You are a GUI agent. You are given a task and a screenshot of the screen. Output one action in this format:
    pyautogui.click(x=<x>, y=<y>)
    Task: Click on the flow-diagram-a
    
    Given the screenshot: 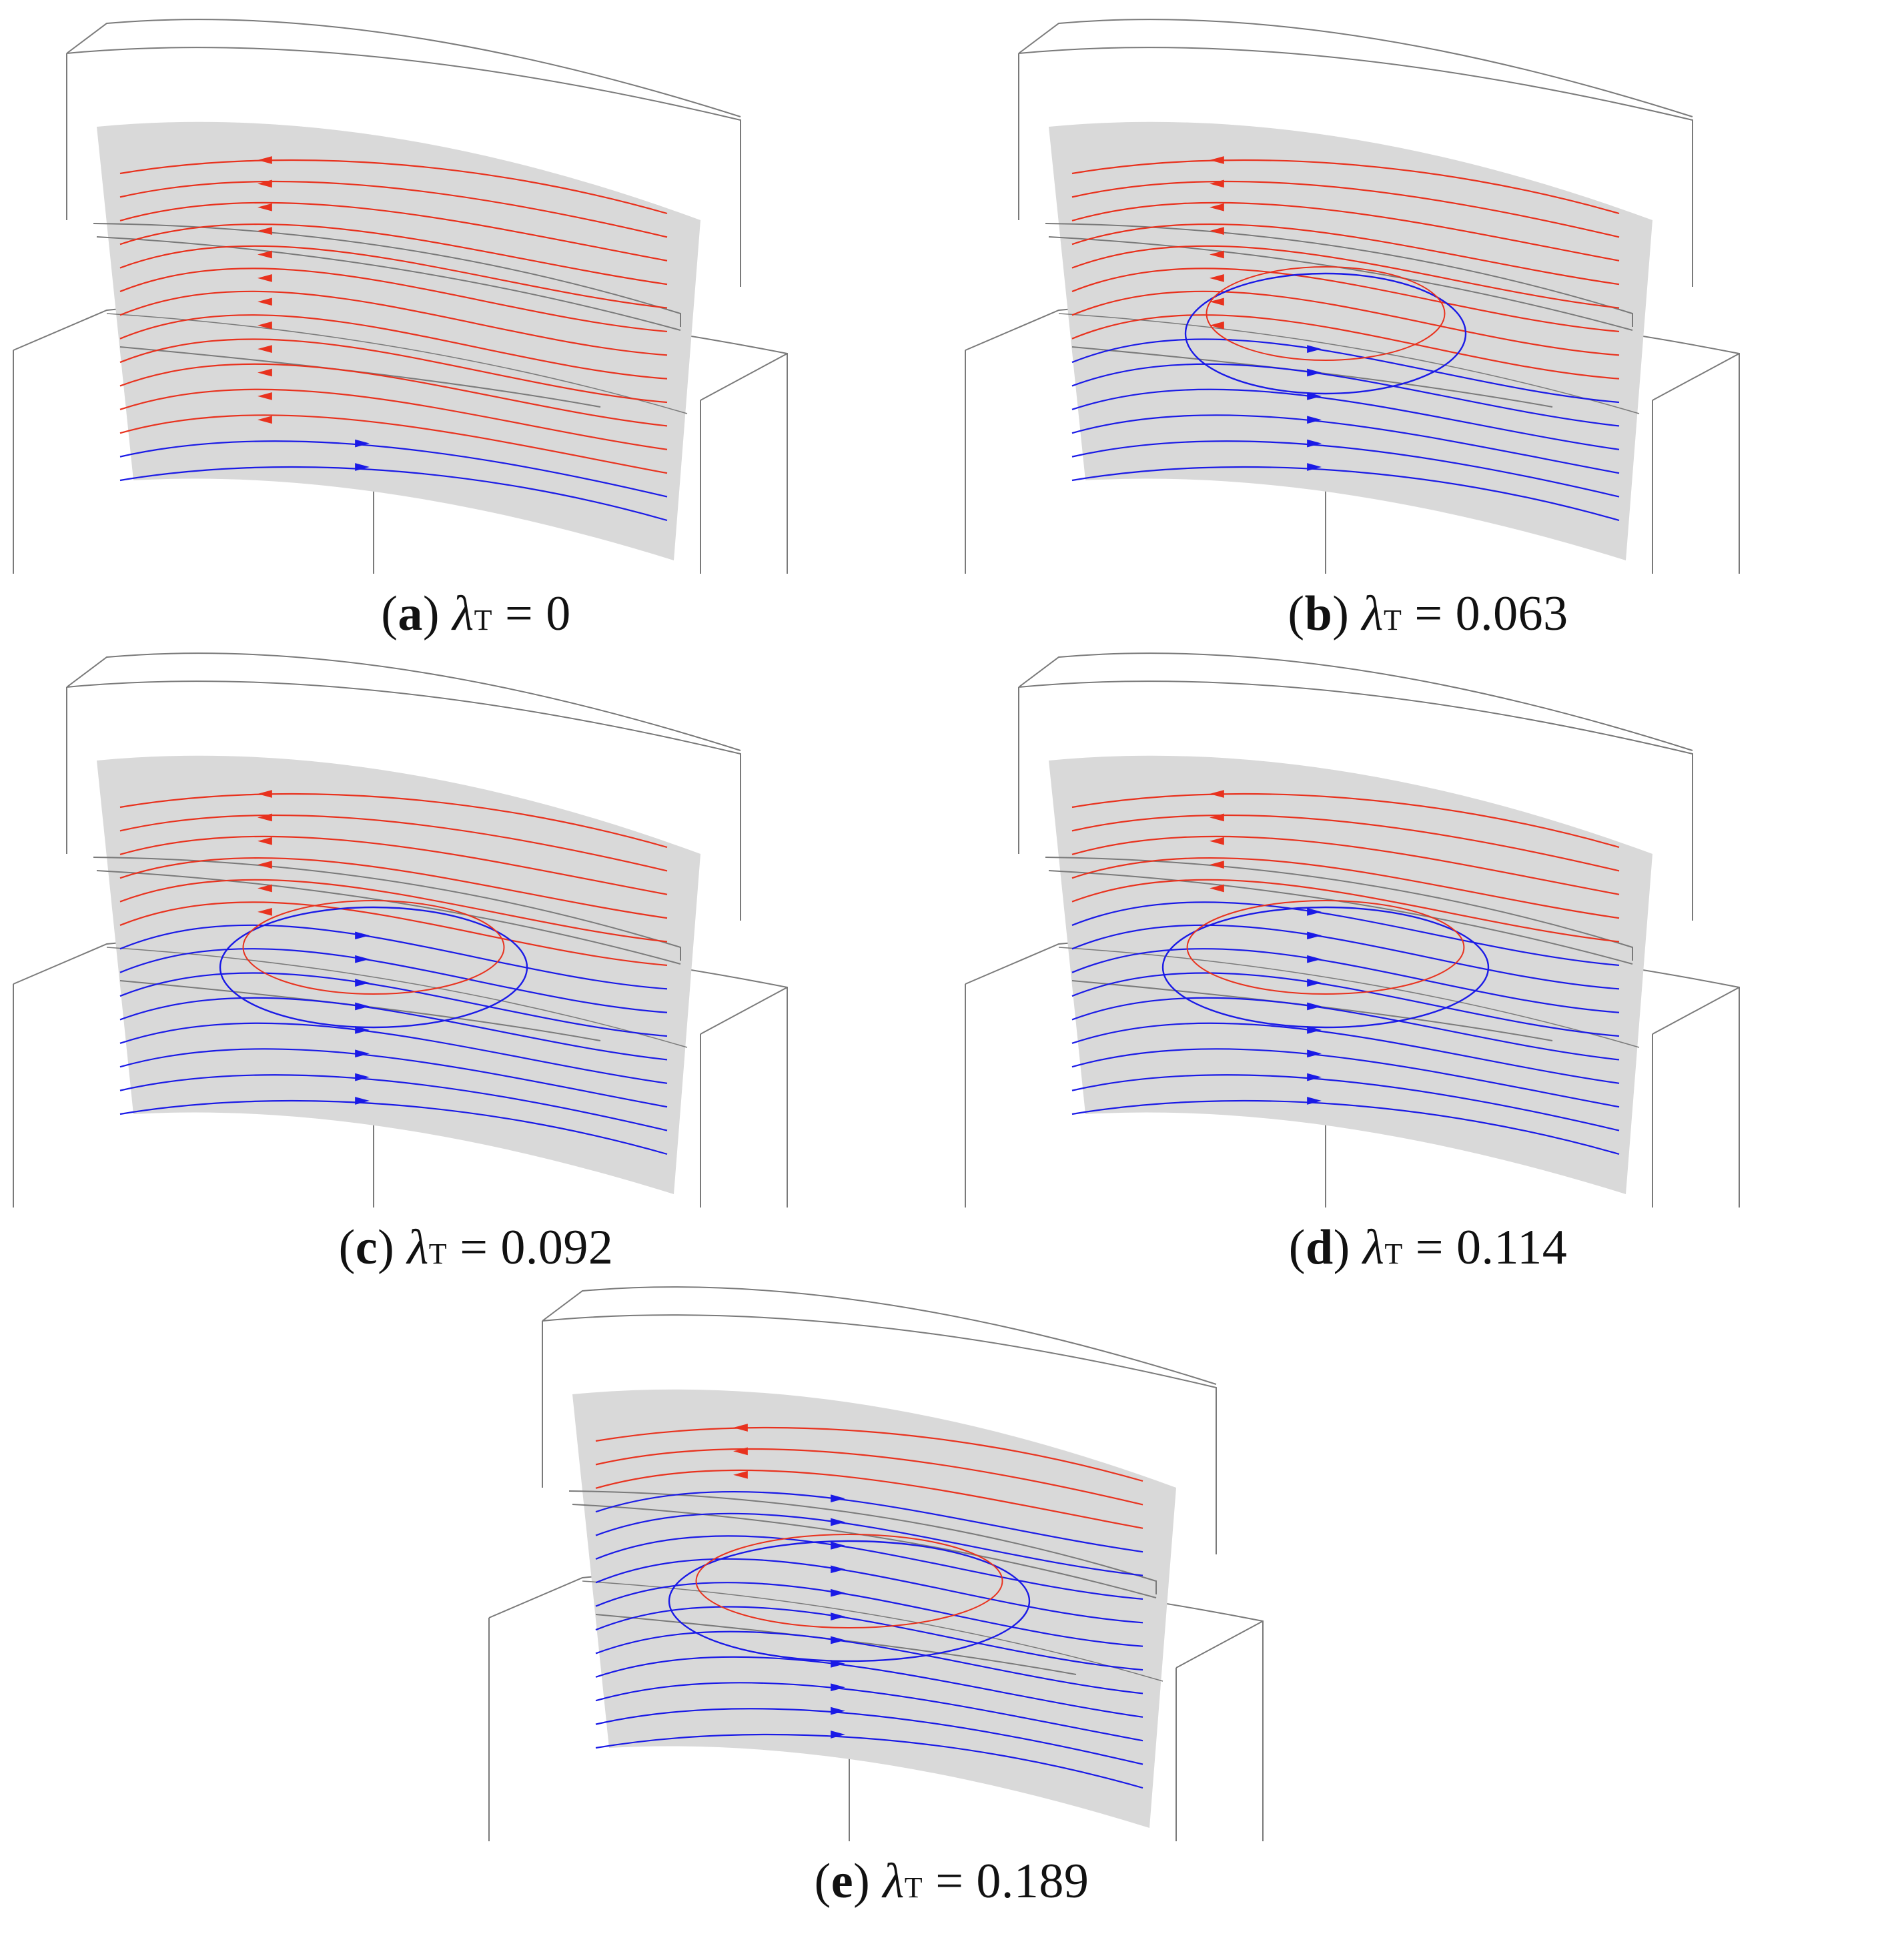 What is the action you would take?
    pyautogui.click(x=400, y=296)
    